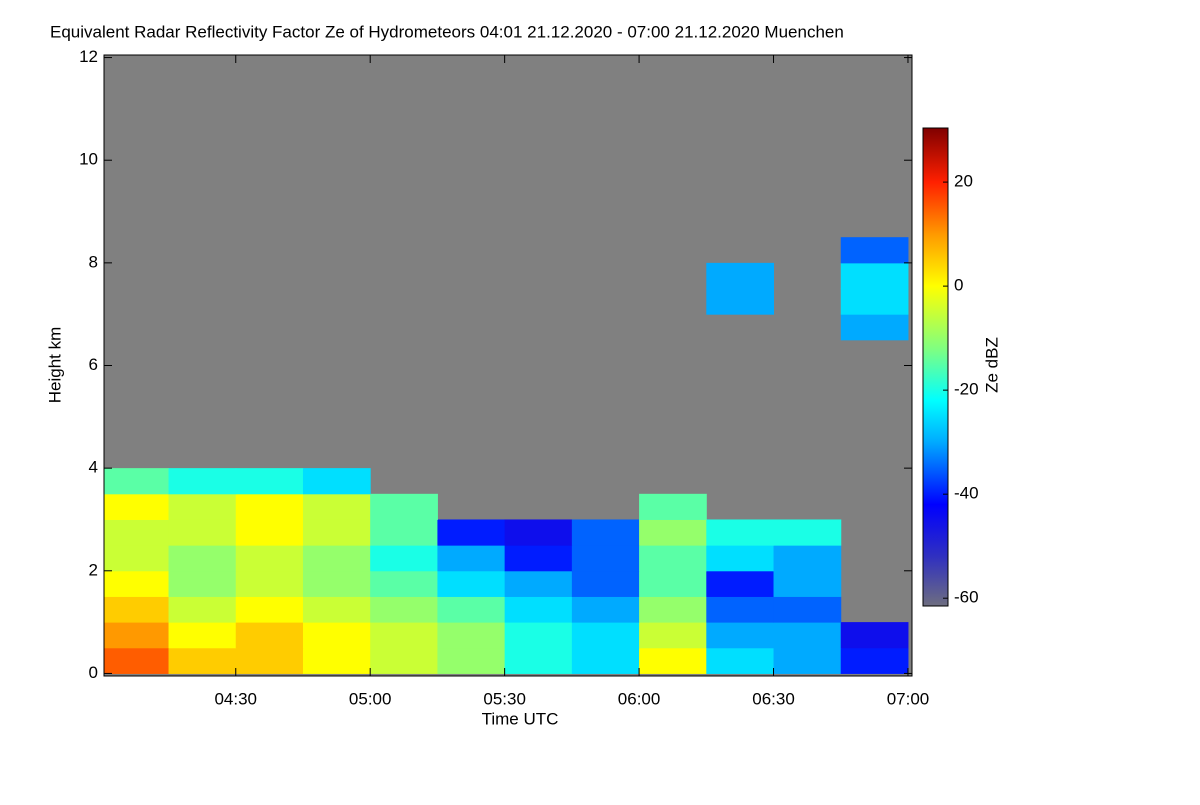 The width and height of the screenshot is (1200, 805). I want to click on y-tick-label: 2, so click(93, 569).